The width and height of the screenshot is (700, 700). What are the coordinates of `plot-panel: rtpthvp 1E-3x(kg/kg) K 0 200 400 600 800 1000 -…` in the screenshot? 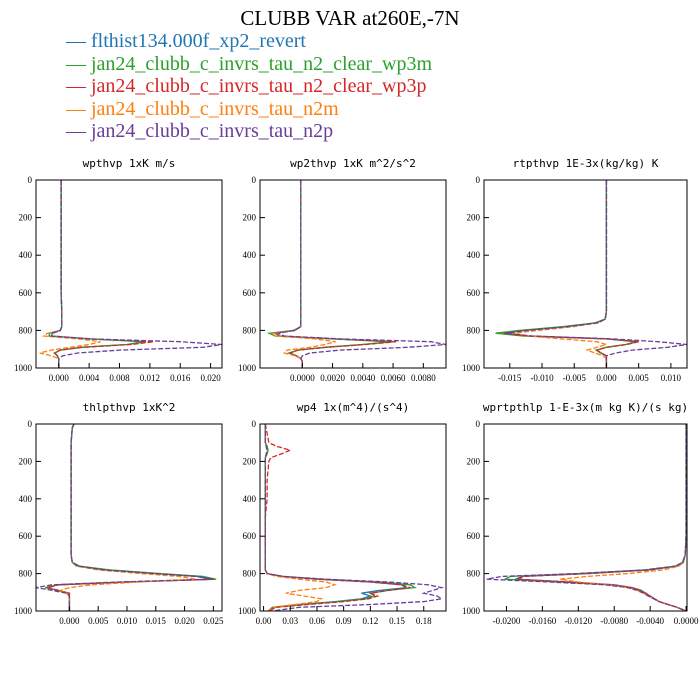 It's located at (575, 270).